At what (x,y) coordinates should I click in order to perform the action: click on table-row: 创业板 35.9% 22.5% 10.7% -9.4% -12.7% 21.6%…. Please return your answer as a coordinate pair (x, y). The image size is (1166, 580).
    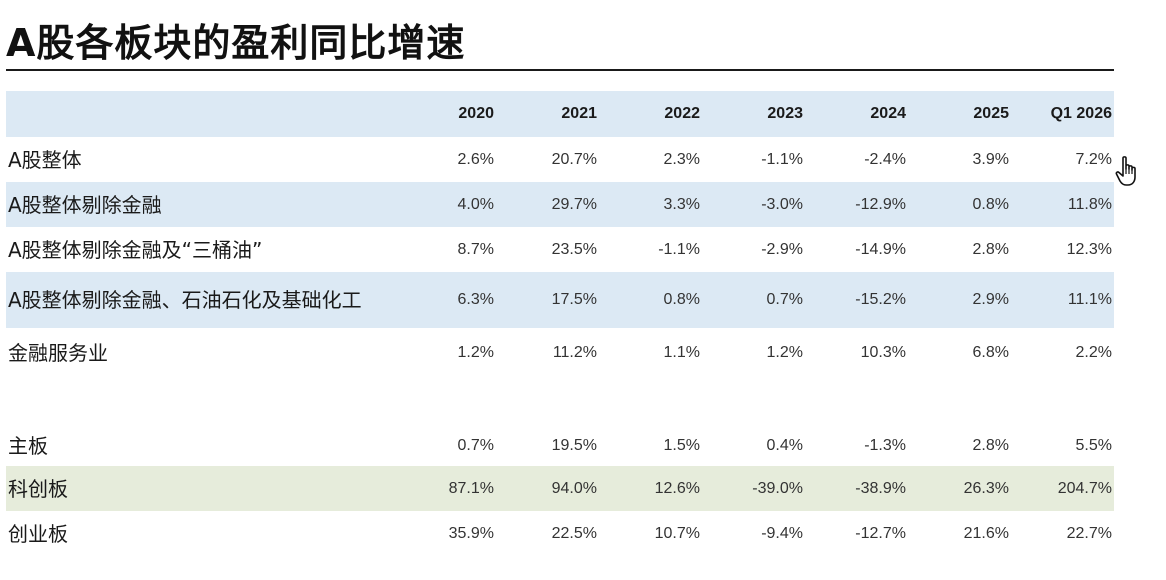
    Looking at the image, I should click on (560, 533).